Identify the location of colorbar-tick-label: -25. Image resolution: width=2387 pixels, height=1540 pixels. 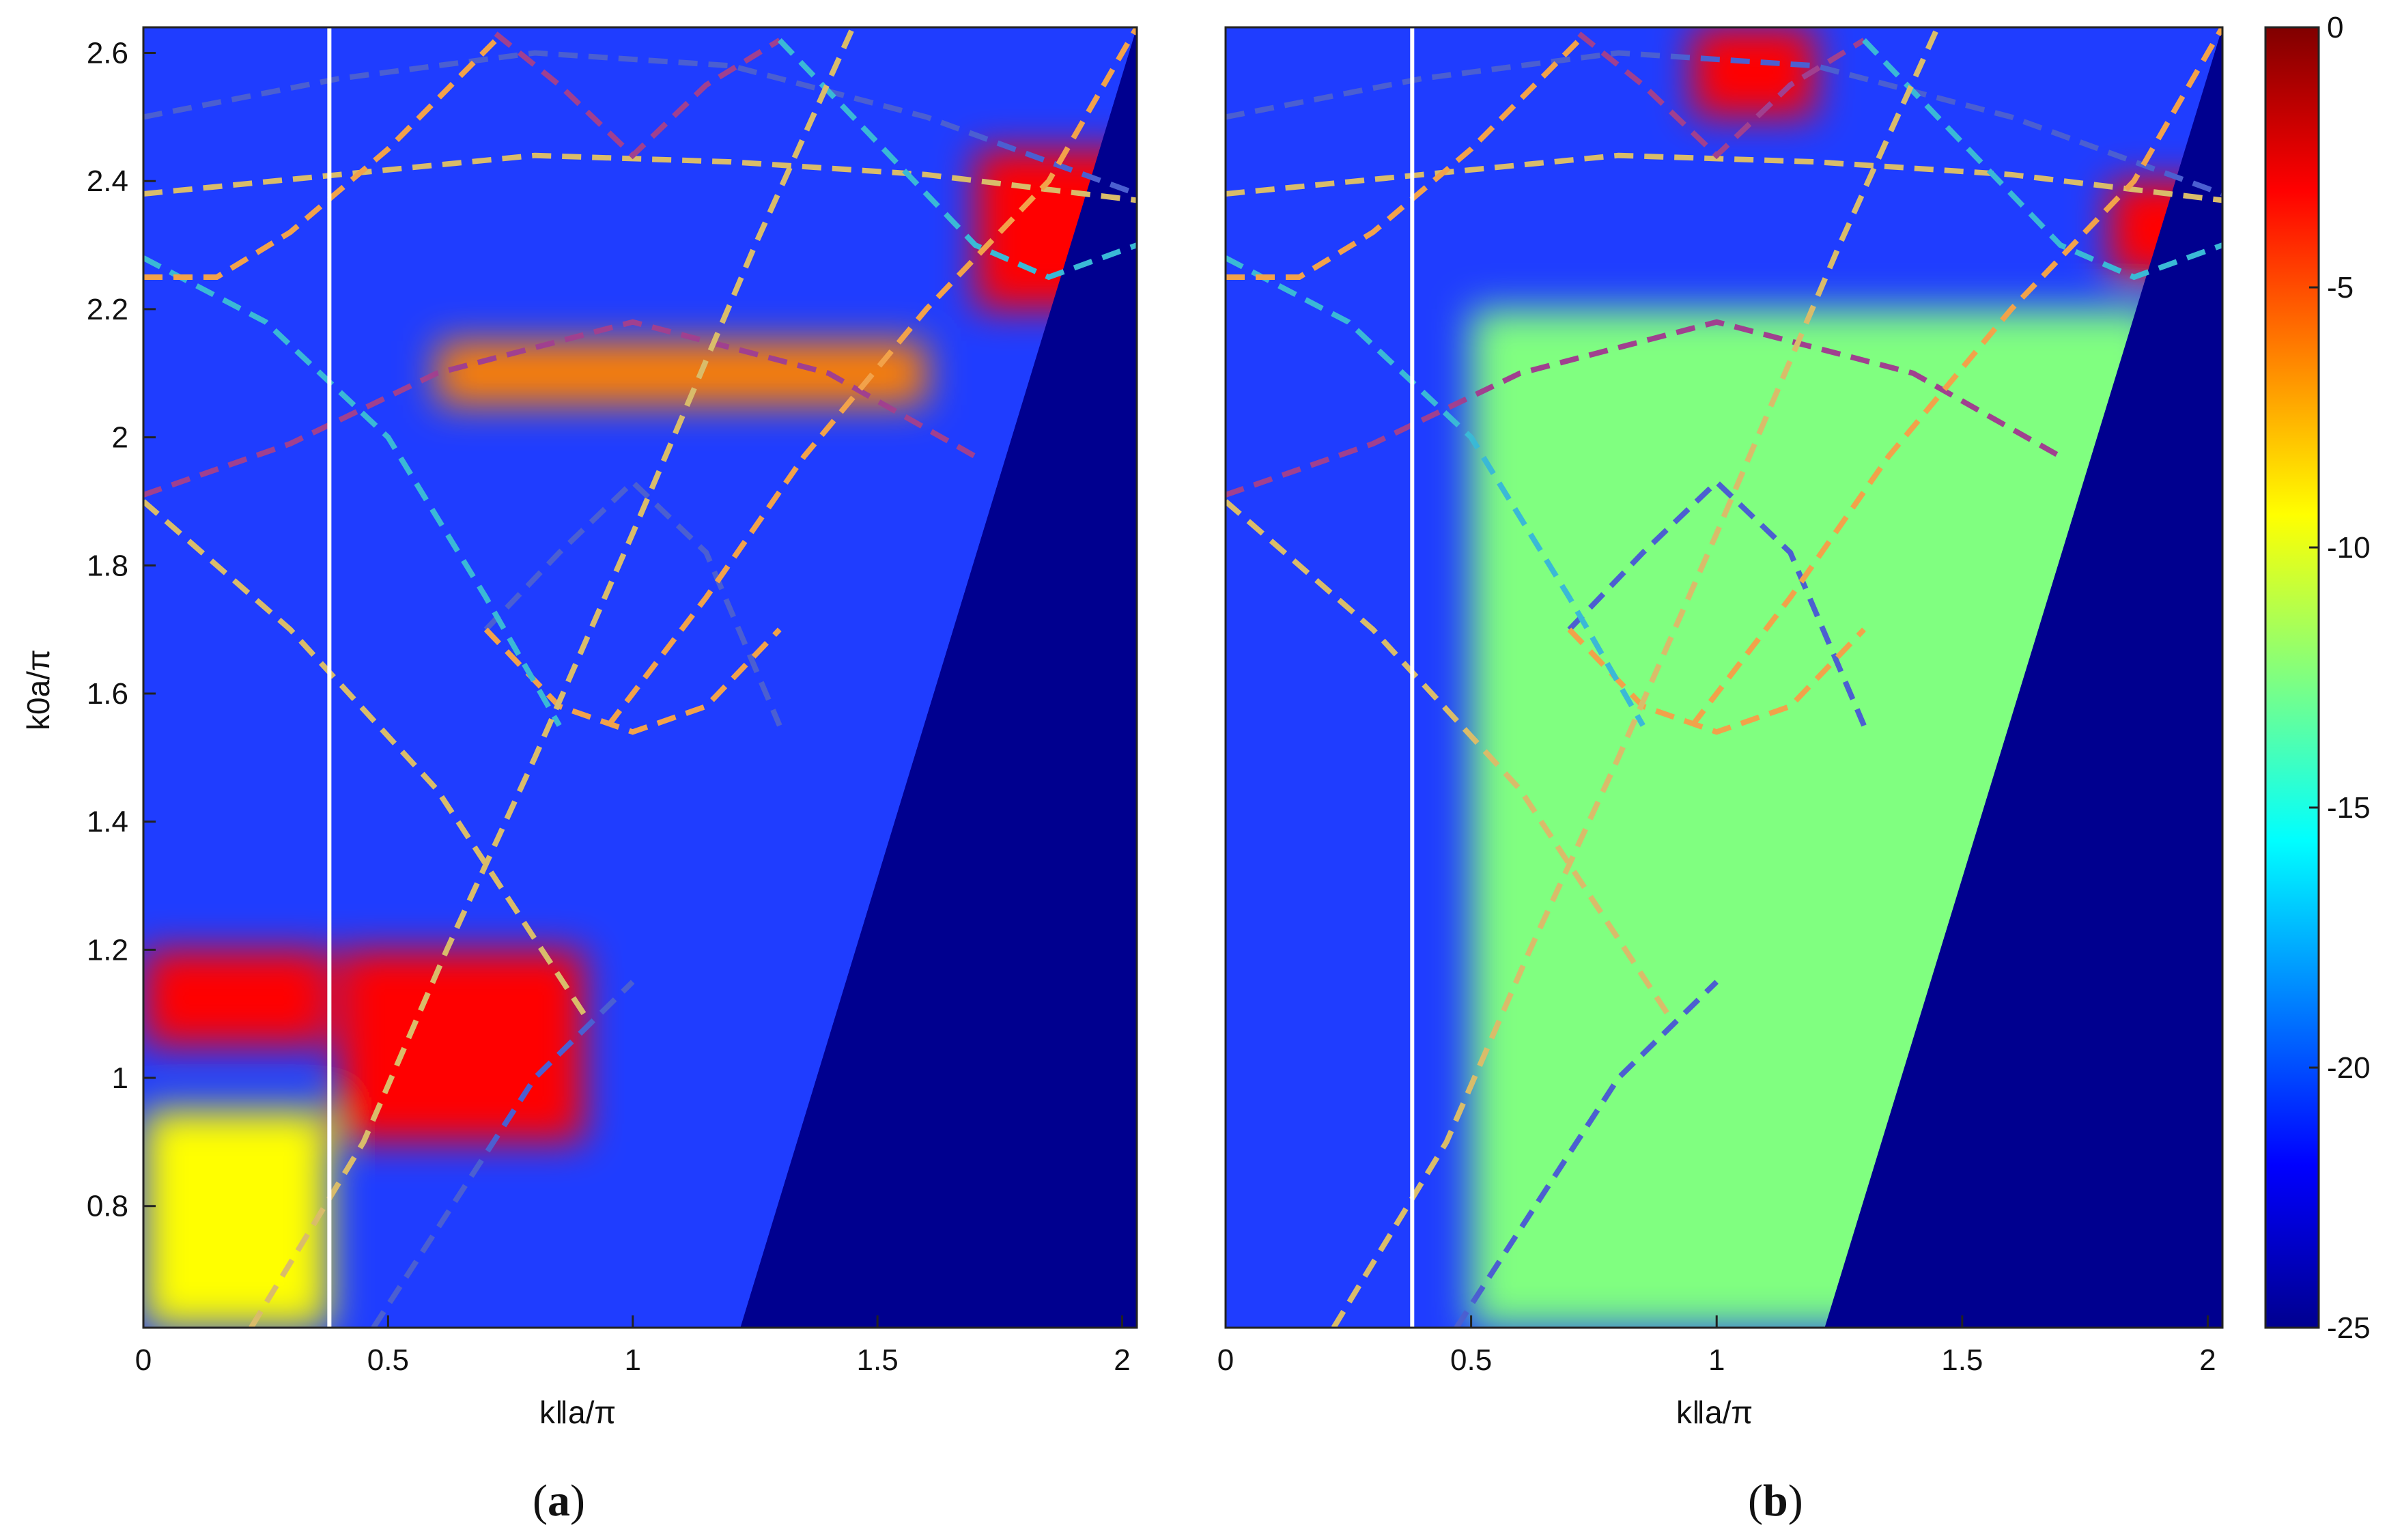
(2349, 1328).